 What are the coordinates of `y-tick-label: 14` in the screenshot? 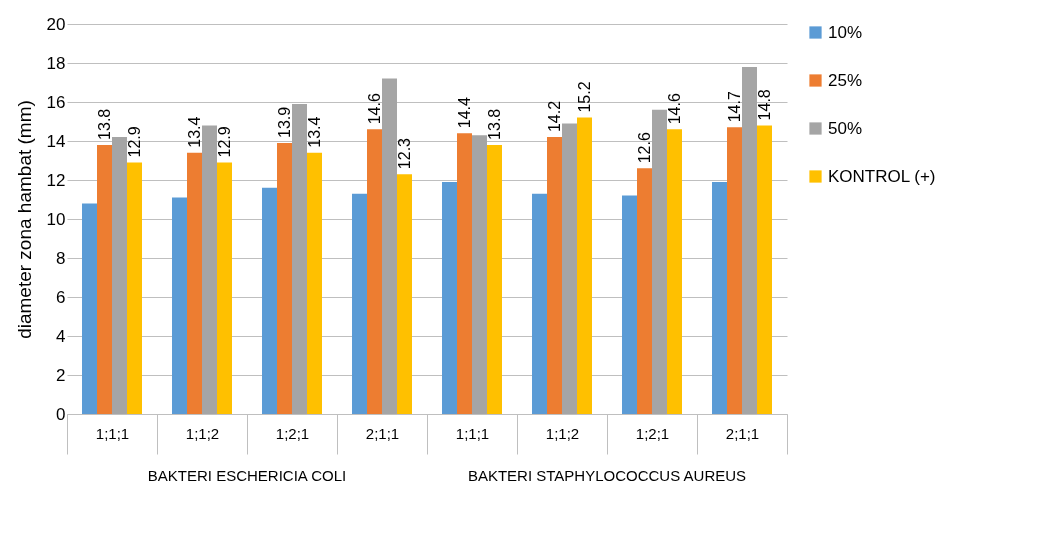 It's located at (56, 141).